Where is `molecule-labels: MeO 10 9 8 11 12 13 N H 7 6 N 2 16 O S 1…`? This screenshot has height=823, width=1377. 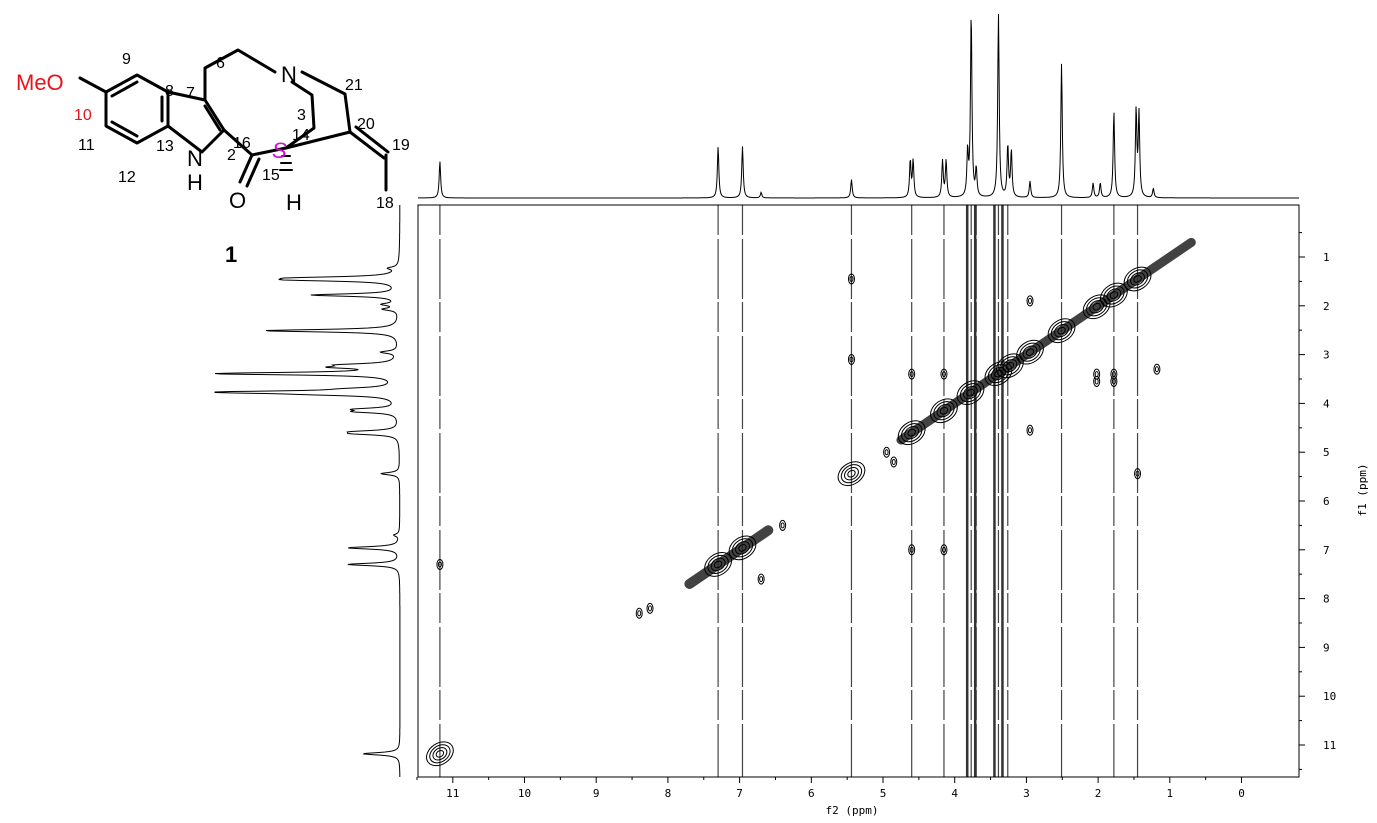 molecule-labels: MeO 10 9 8 11 12 13 N H 7 6 N 2 16 O S 1… is located at coordinates (213, 159).